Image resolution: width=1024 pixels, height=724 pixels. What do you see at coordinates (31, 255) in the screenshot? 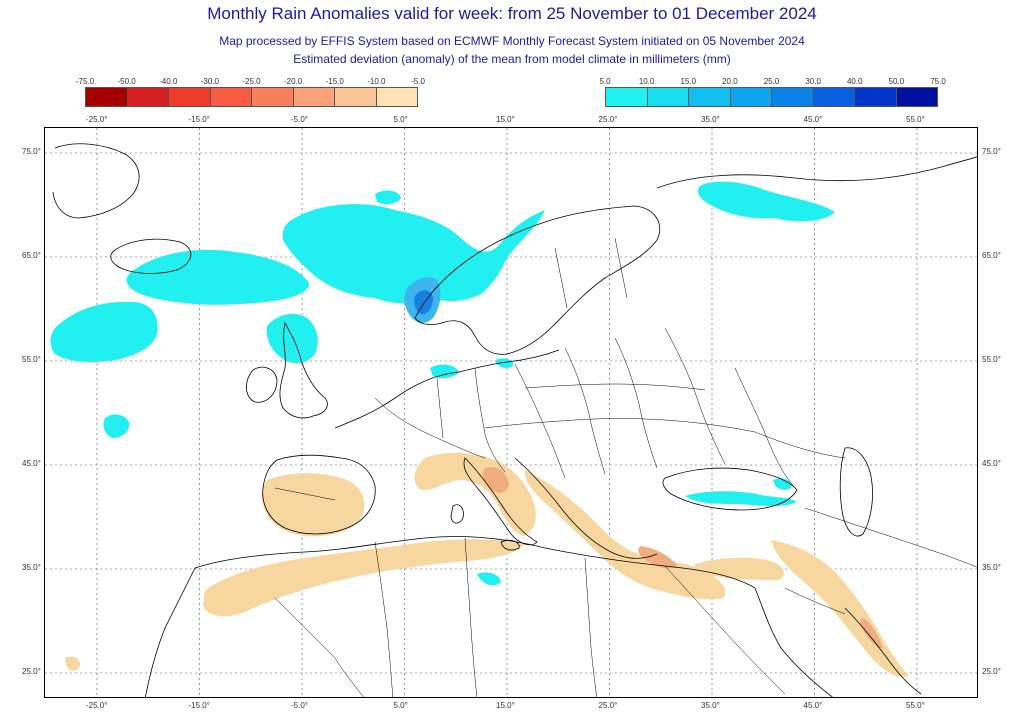
I see `latitude-label: 65.0°` at bounding box center [31, 255].